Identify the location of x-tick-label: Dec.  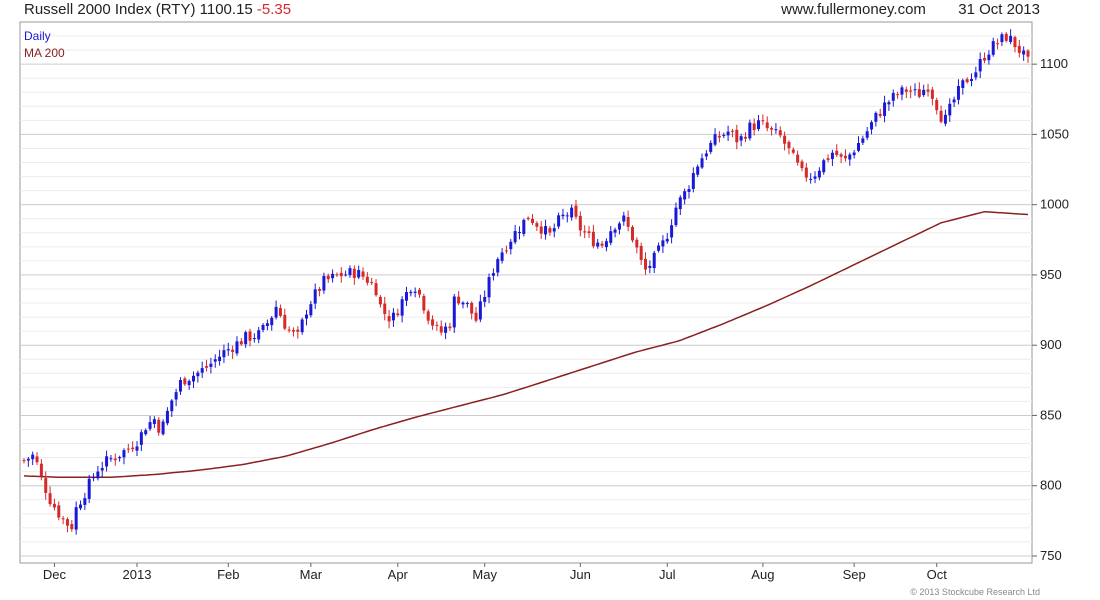
(55, 574).